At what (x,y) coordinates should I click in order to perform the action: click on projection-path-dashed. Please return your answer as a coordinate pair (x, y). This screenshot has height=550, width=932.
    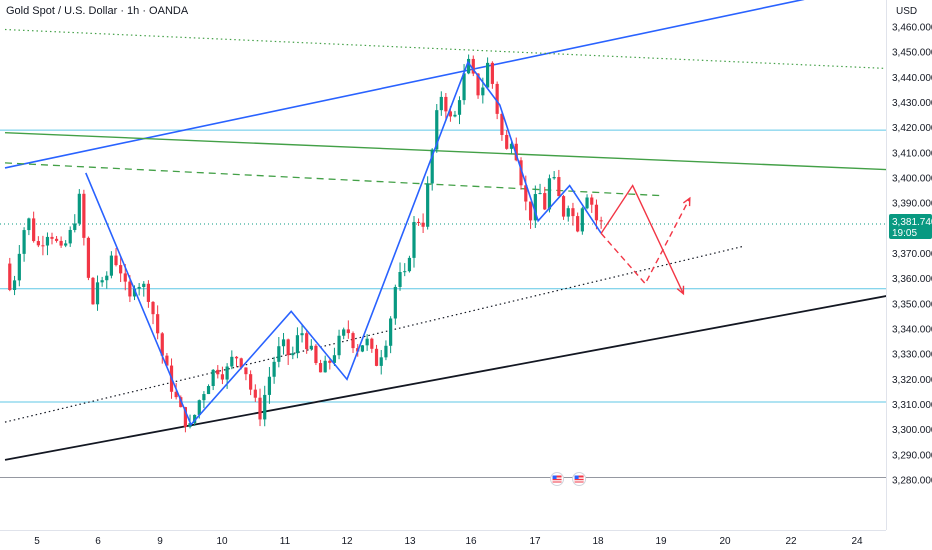
    Looking at the image, I should click on (645, 241).